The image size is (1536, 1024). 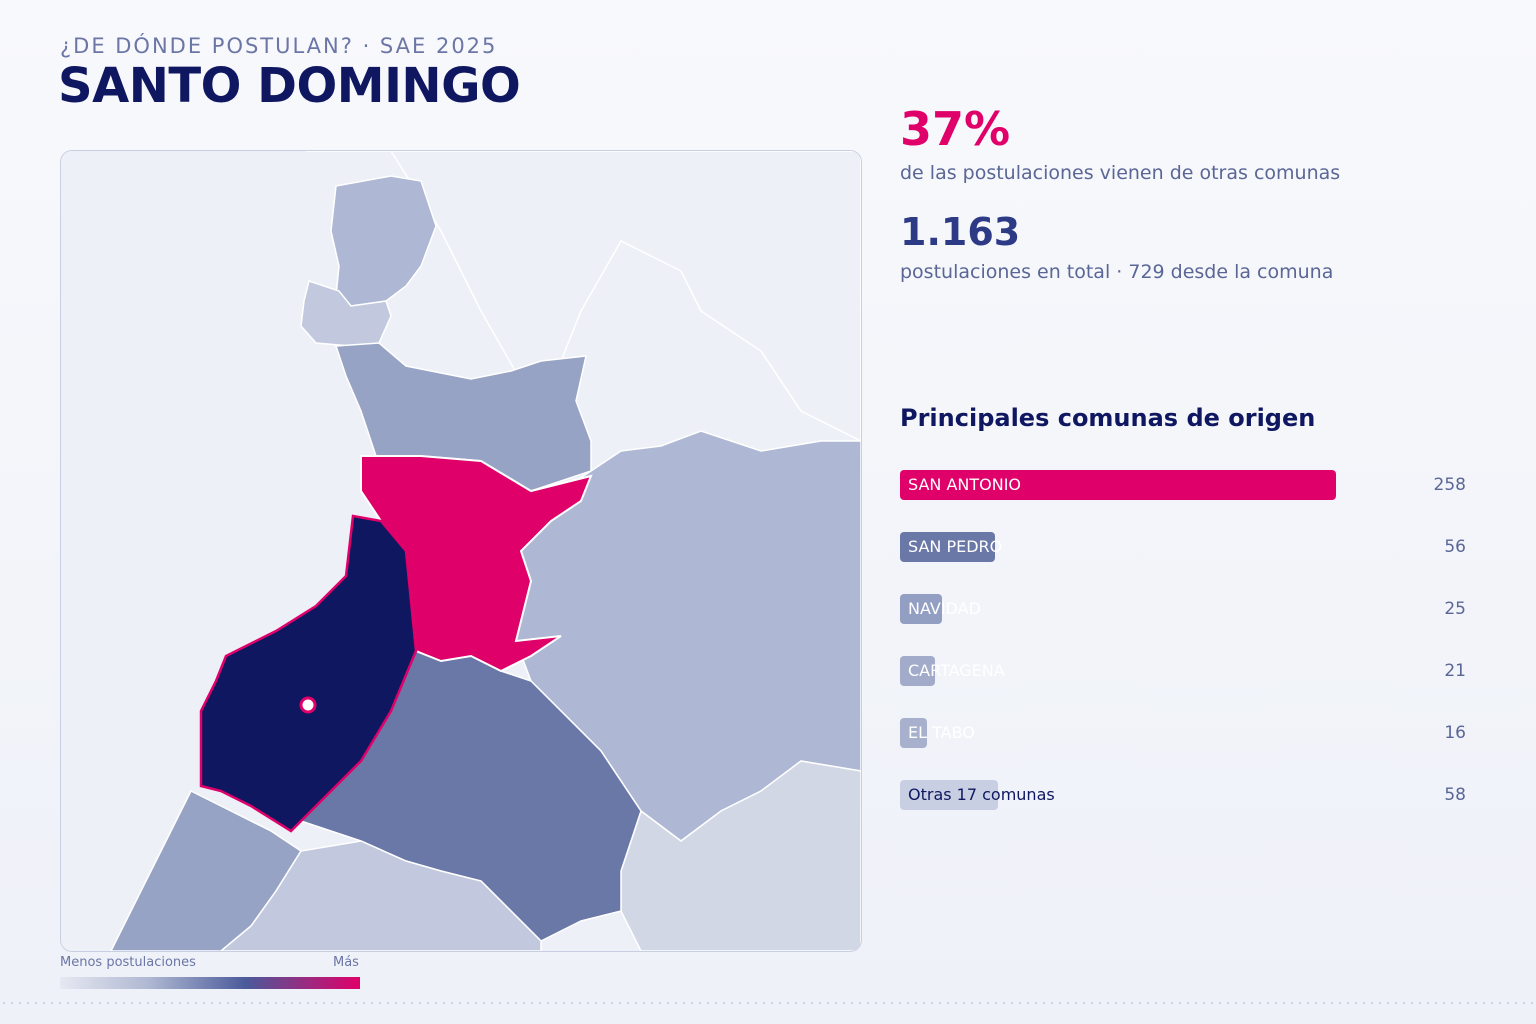 What do you see at coordinates (128, 962) in the screenshot?
I see `legend-min-label: Menos postulaciones` at bounding box center [128, 962].